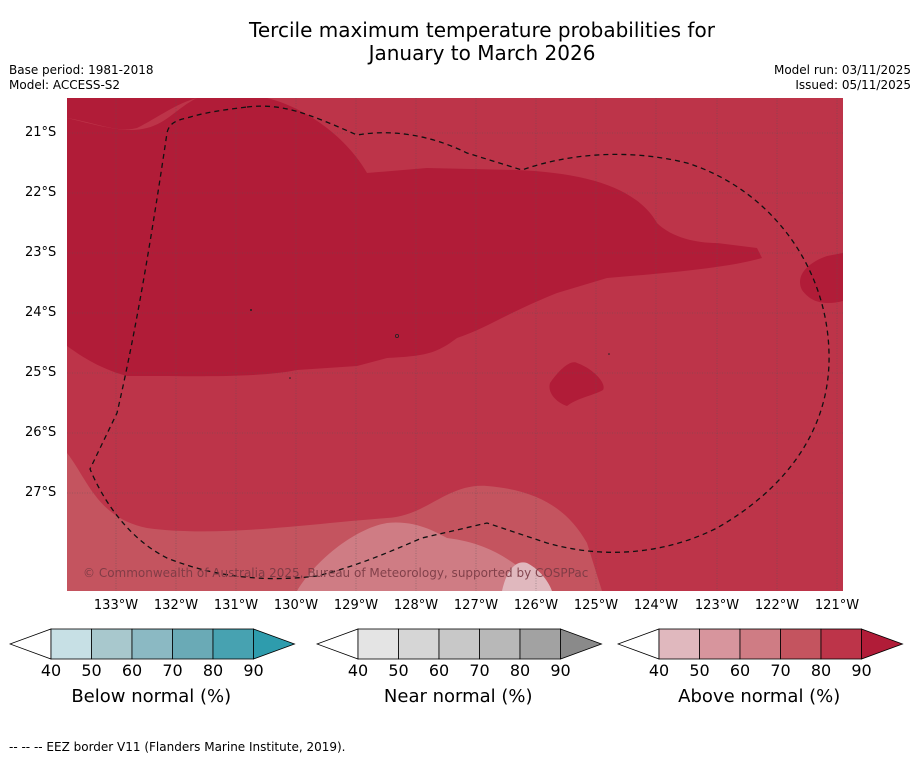  What do you see at coordinates (176, 605) in the screenshot?
I see `lon-label: 132°W` at bounding box center [176, 605].